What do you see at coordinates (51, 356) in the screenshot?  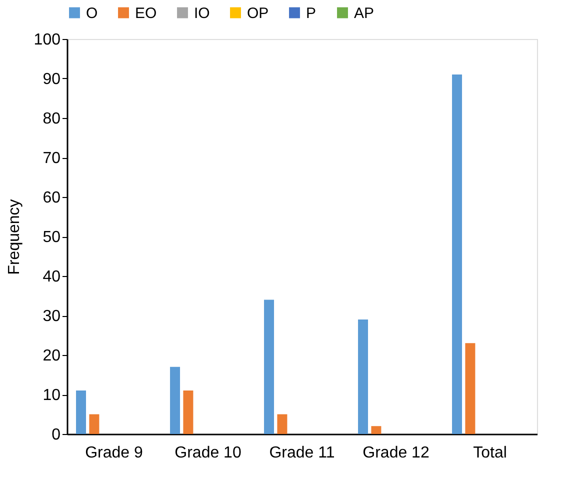 I see `y-tick-label: 20` at bounding box center [51, 356].